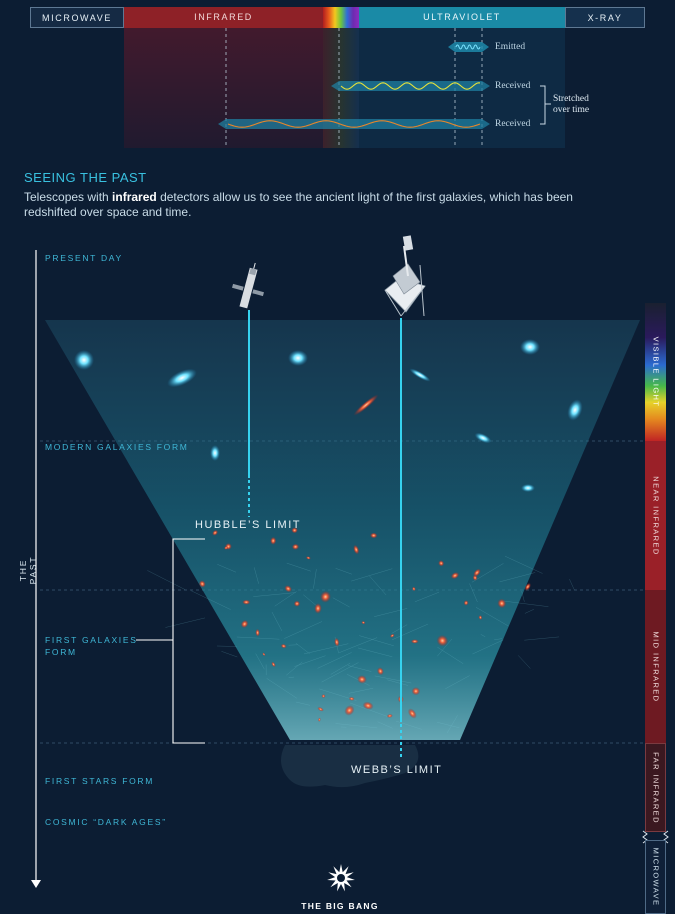 The image size is (675, 914). I want to click on spectrum-ultraviolet: ULTRAVIOLET, so click(462, 17).